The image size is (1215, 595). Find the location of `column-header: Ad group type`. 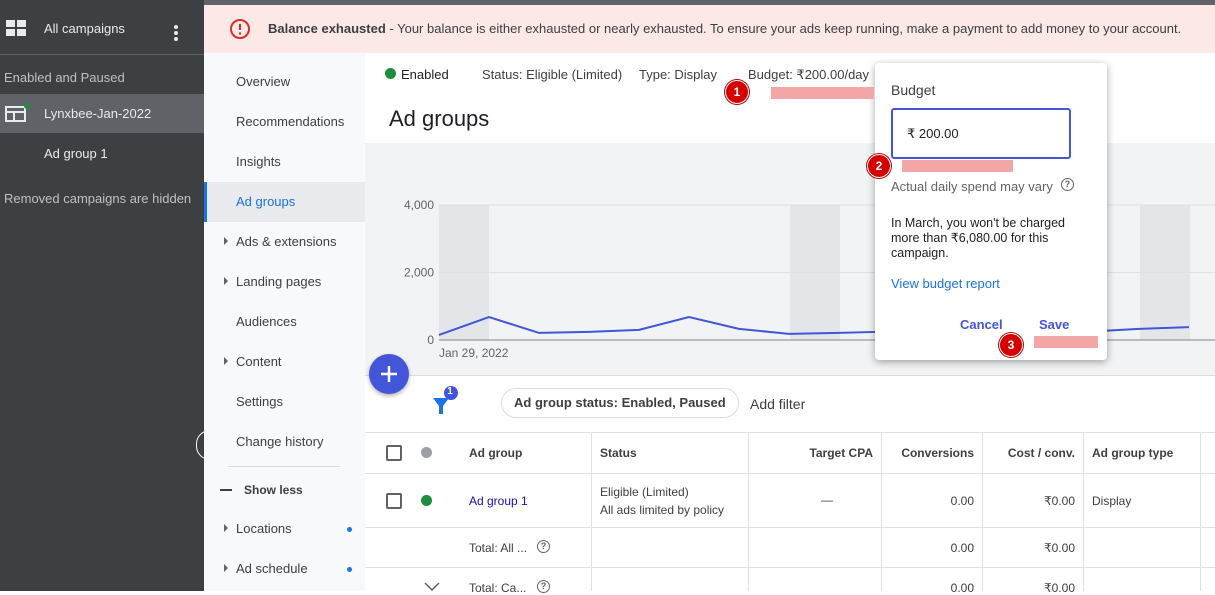

column-header: Ad group type is located at coordinates (1133, 453).